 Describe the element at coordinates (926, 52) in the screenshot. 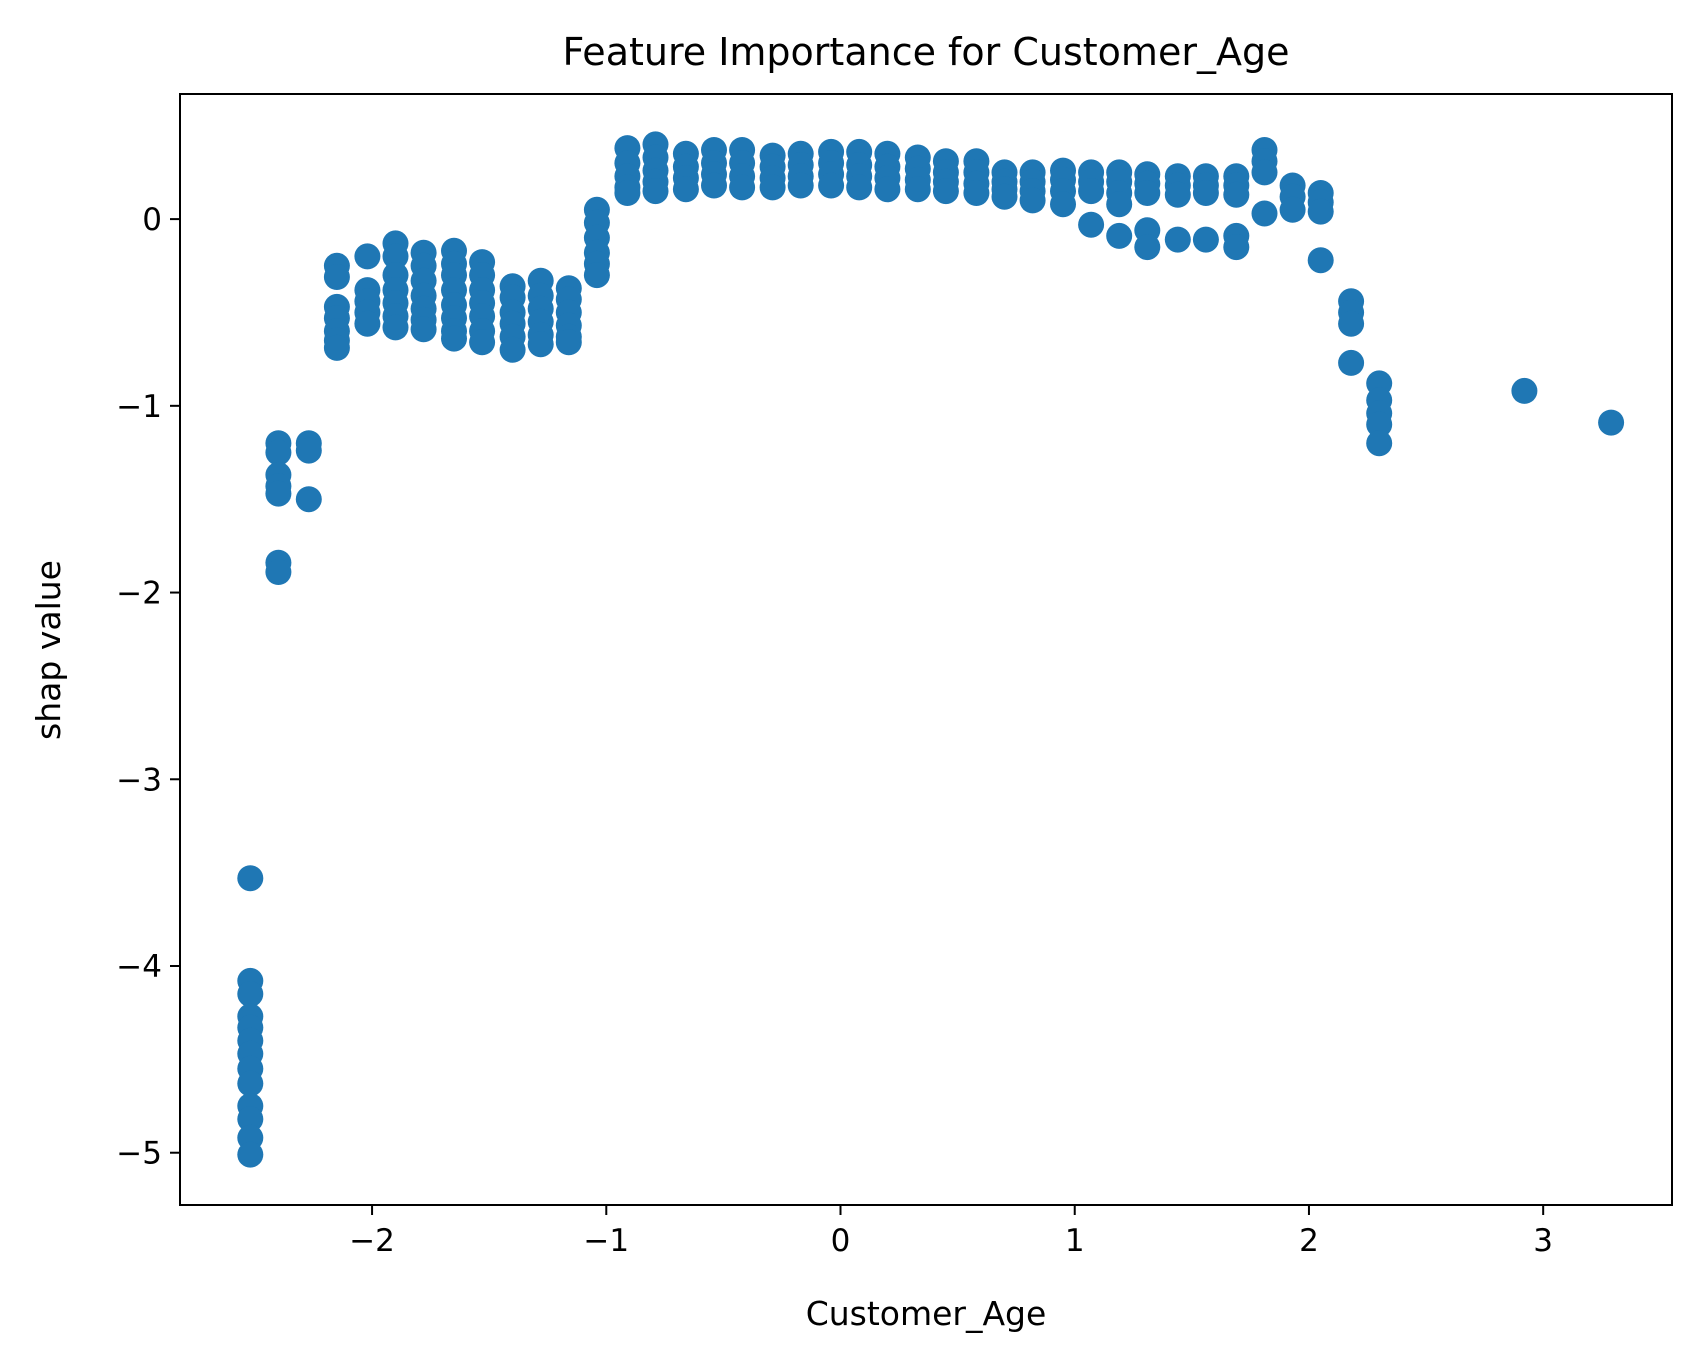

I see `chart-title: Feature Importance for Customer_Age` at that location.